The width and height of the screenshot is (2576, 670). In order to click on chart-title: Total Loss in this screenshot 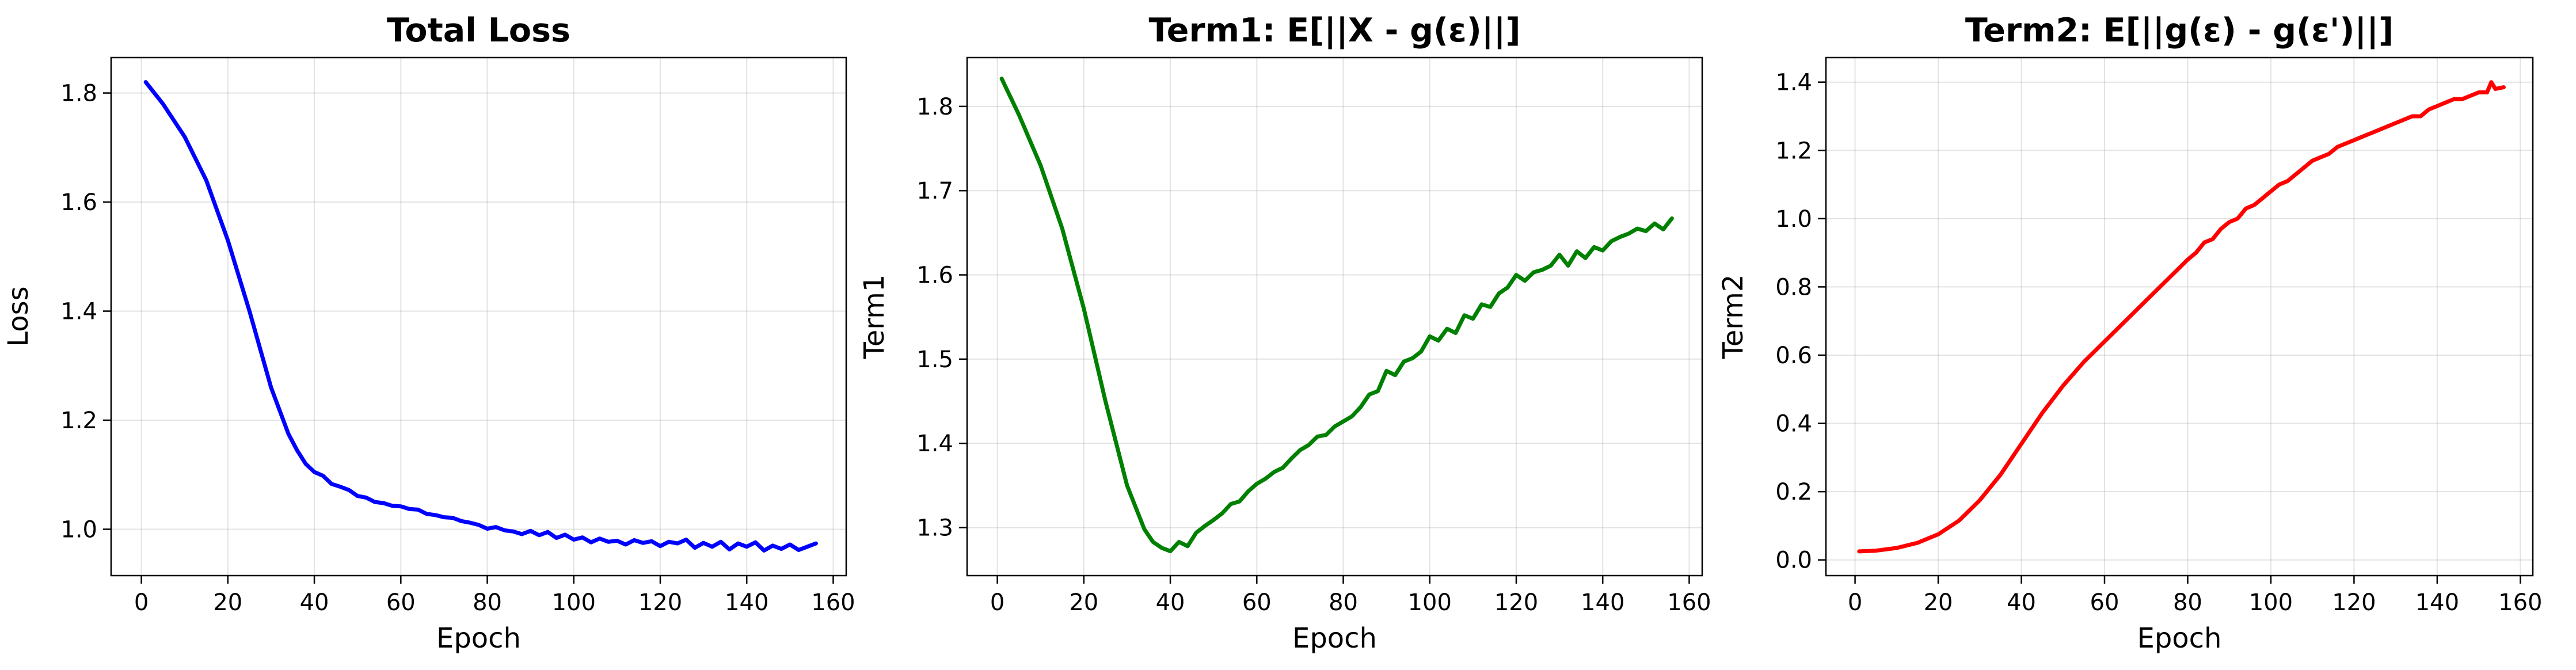, I will do `click(479, 31)`.